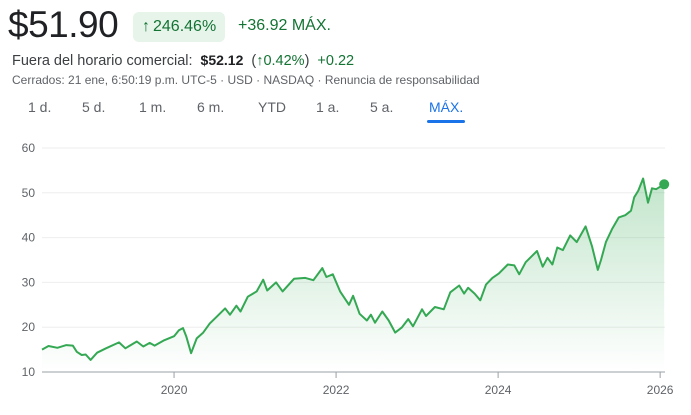  Describe the element at coordinates (102, 61) in the screenshot. I see `after-hours-label: Fuera del horario comercial:` at that location.